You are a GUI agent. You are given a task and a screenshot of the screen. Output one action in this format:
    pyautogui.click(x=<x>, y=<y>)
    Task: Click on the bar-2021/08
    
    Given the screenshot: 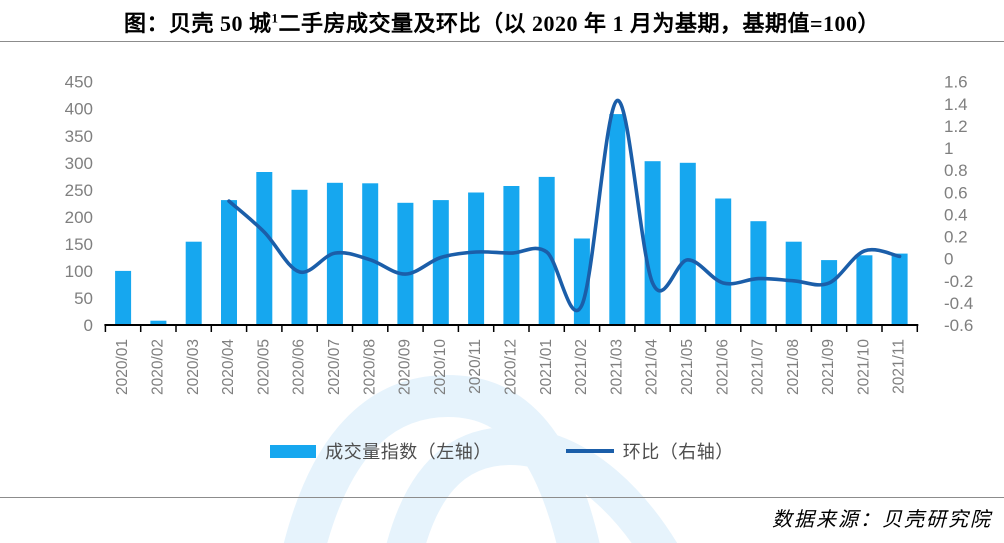 What is the action you would take?
    pyautogui.click(x=793, y=283)
    